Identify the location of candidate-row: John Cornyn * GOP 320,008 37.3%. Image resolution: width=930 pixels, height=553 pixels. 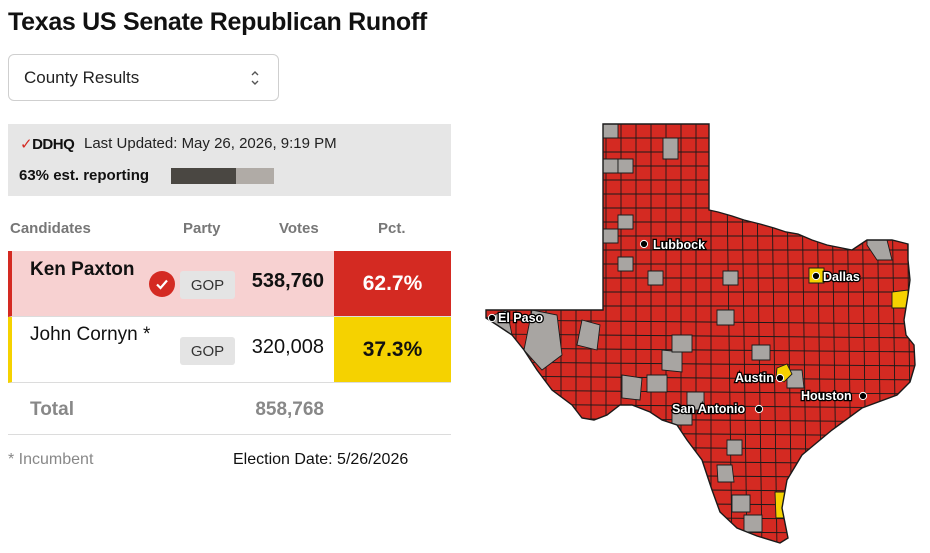
(229, 350).